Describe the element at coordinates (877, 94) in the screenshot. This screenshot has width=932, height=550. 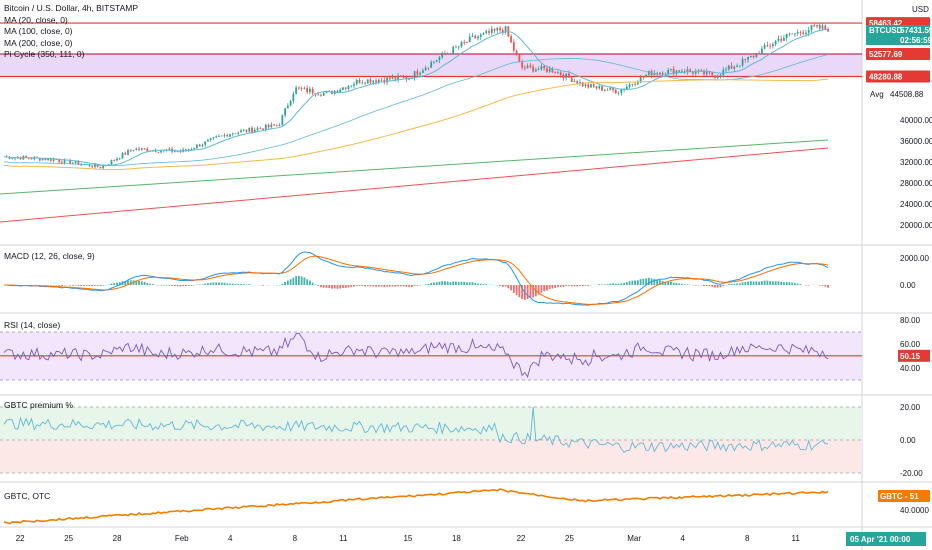
I see `avg-label: Avg` at that location.